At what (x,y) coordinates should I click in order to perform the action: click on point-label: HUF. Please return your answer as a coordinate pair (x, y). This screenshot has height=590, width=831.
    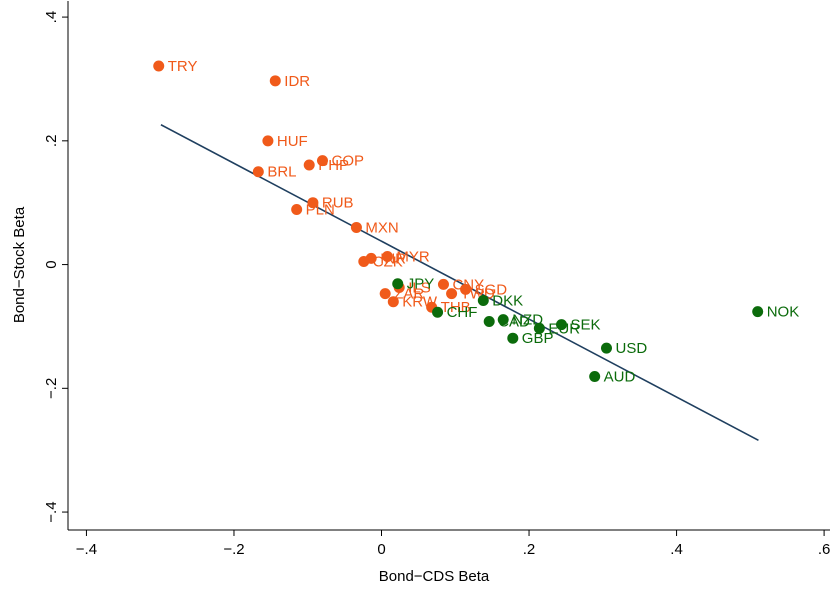
    Looking at the image, I should click on (292, 141).